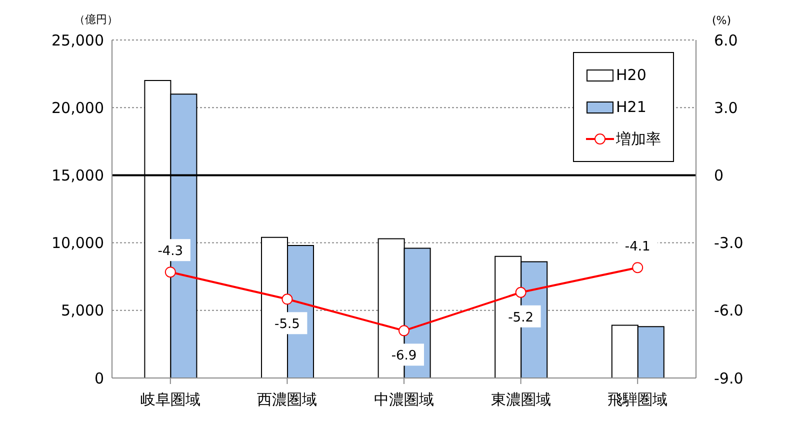 The width and height of the screenshot is (792, 434). What do you see at coordinates (99, 378) in the screenshot?
I see `y-tick-label: 0` at bounding box center [99, 378].